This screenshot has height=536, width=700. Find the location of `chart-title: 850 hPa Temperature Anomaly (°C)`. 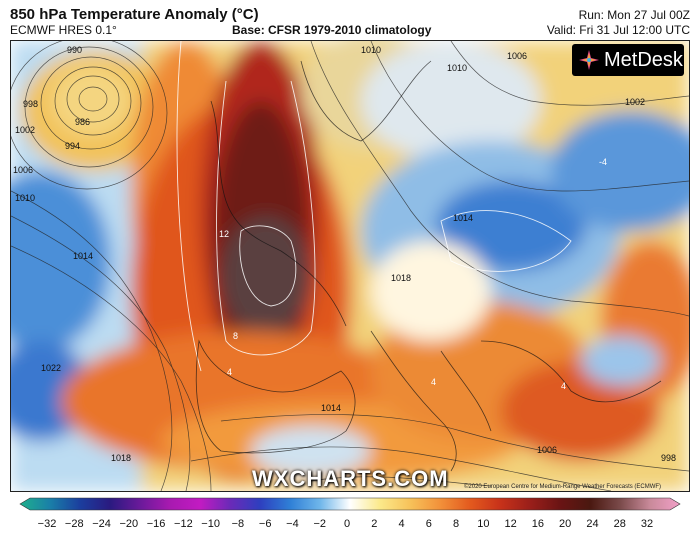

chart-title: 850 hPa Temperature Anomaly (°C) is located at coordinates (134, 14).